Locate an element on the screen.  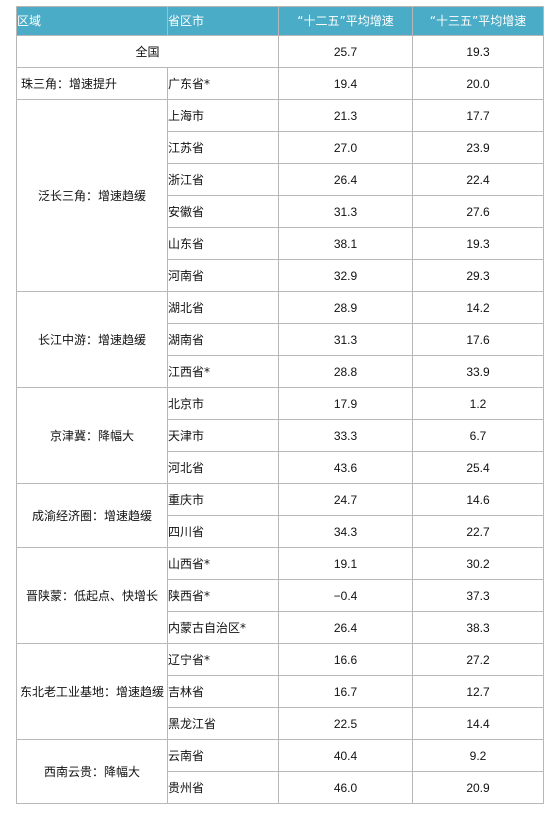
g13-cell: 38.3 is located at coordinates (478, 627).